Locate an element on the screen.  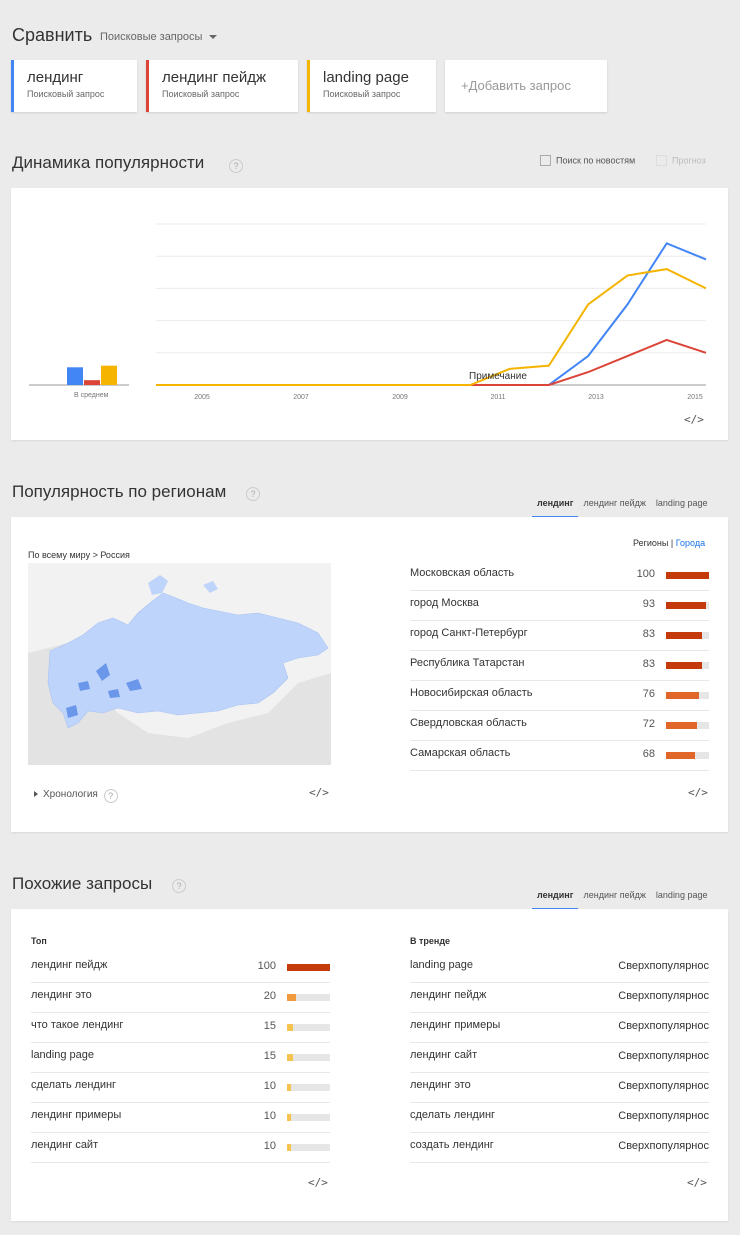
region-row: Московская область 100 is located at coordinates (559, 578).